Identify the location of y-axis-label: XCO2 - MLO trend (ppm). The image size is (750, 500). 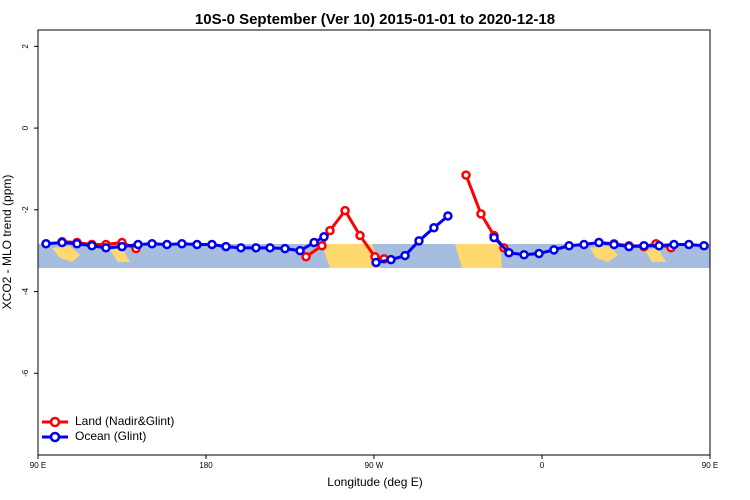
(7, 242).